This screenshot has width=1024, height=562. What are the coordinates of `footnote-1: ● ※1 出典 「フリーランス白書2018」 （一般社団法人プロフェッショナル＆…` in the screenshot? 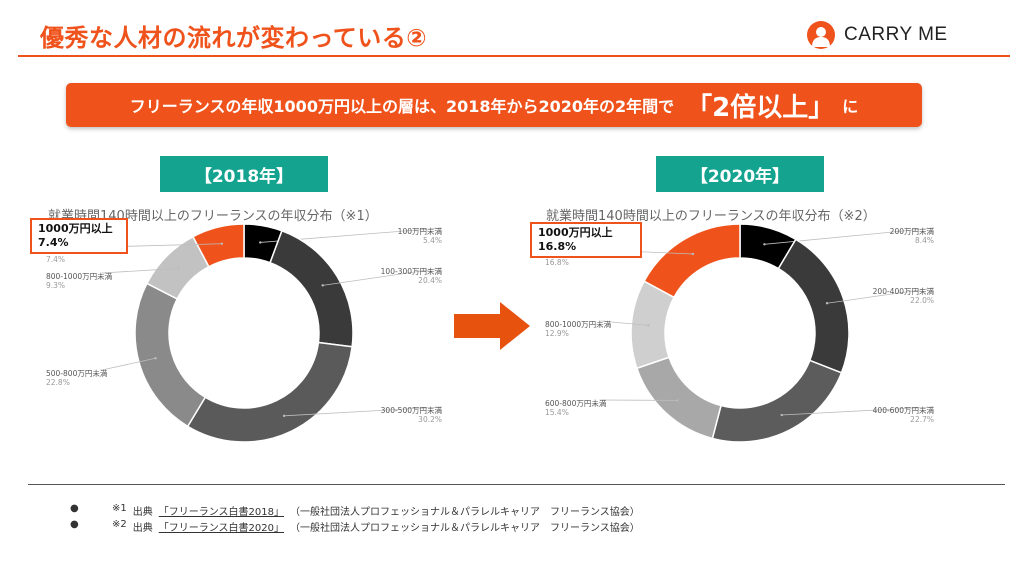 It's located at (355, 510).